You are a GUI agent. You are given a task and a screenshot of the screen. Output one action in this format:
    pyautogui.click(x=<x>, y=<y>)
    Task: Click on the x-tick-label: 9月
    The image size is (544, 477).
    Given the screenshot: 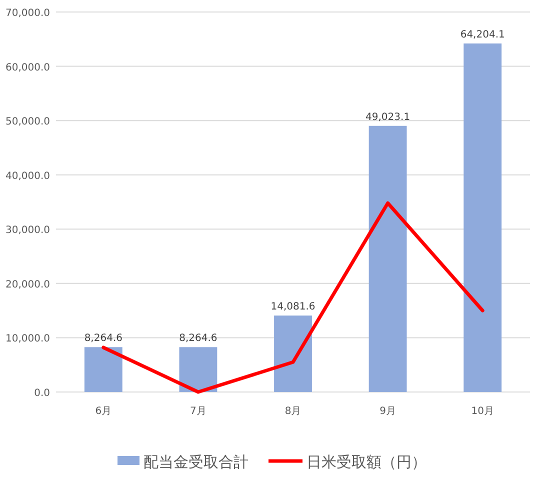 What is the action you would take?
    pyautogui.click(x=388, y=411)
    